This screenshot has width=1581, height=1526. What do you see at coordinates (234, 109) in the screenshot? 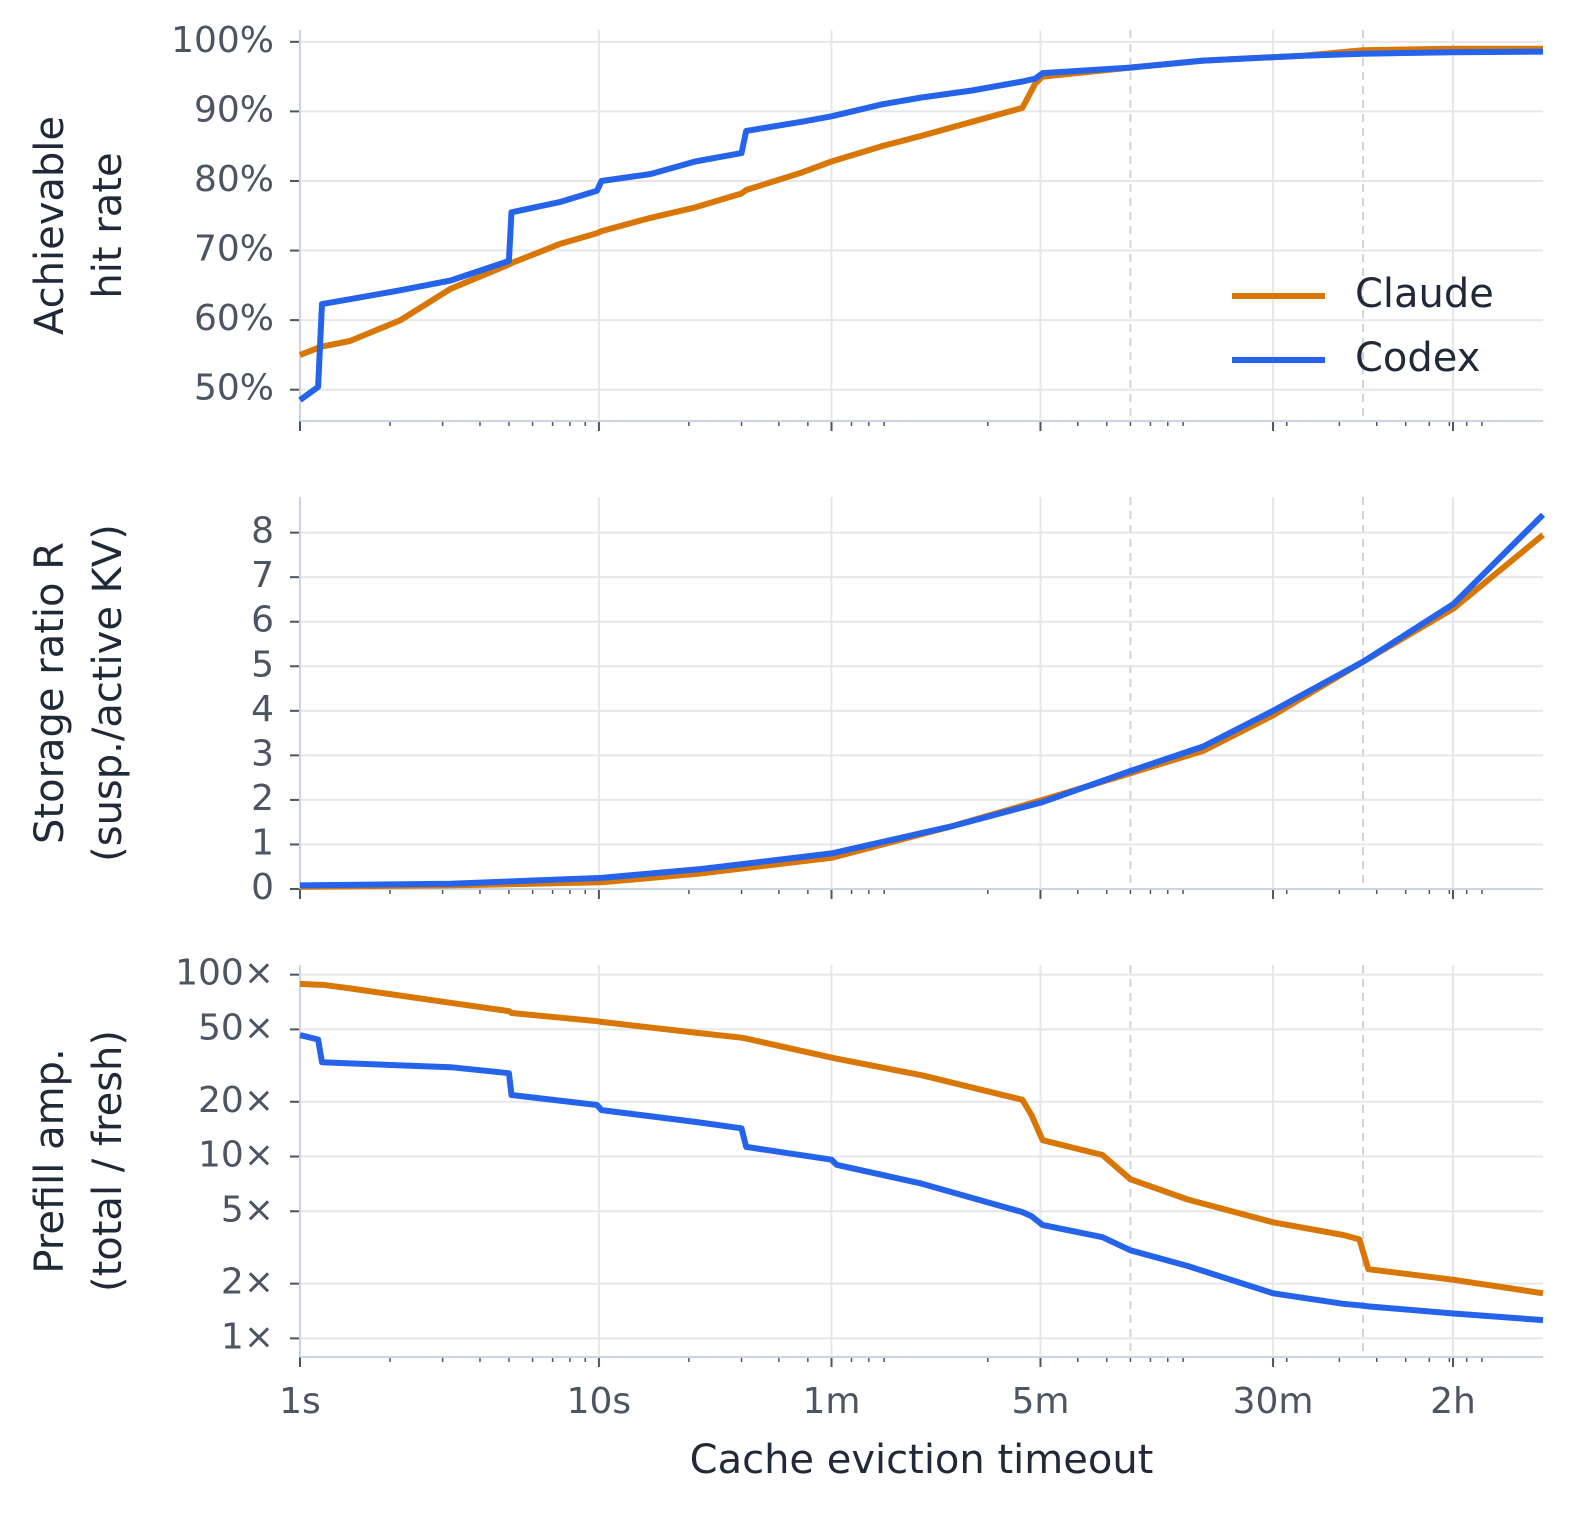
I see `y-tick-label: 90%` at bounding box center [234, 109].